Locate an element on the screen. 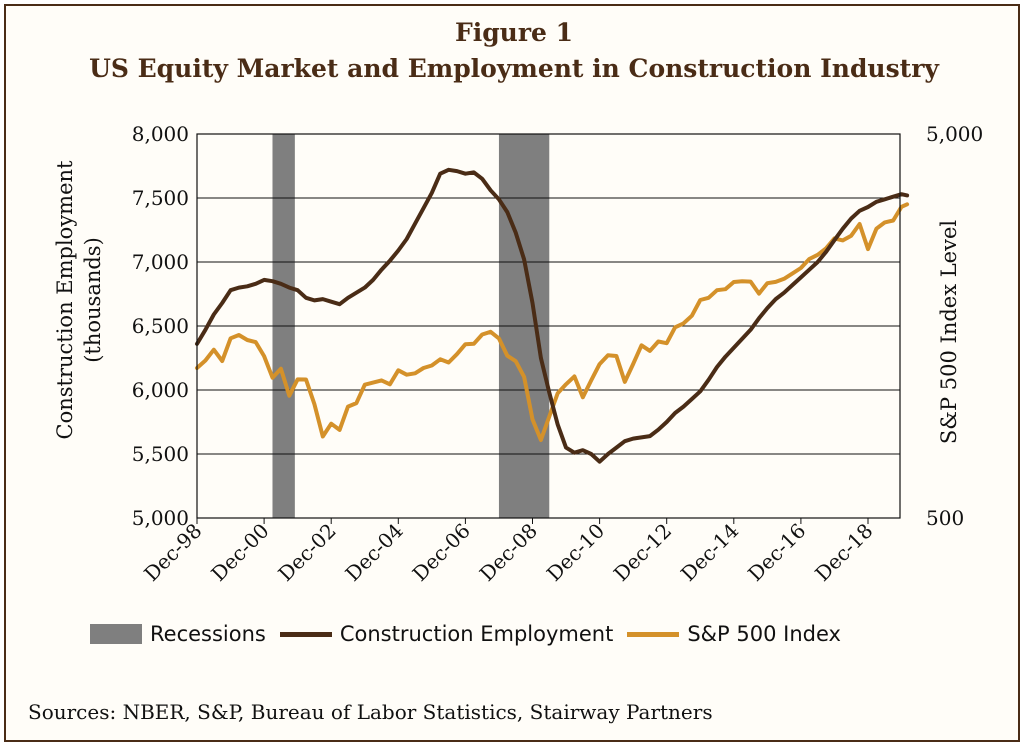 This screenshot has height=750, width=1028. legend-label-employment: Construction Employment is located at coordinates (476, 634).